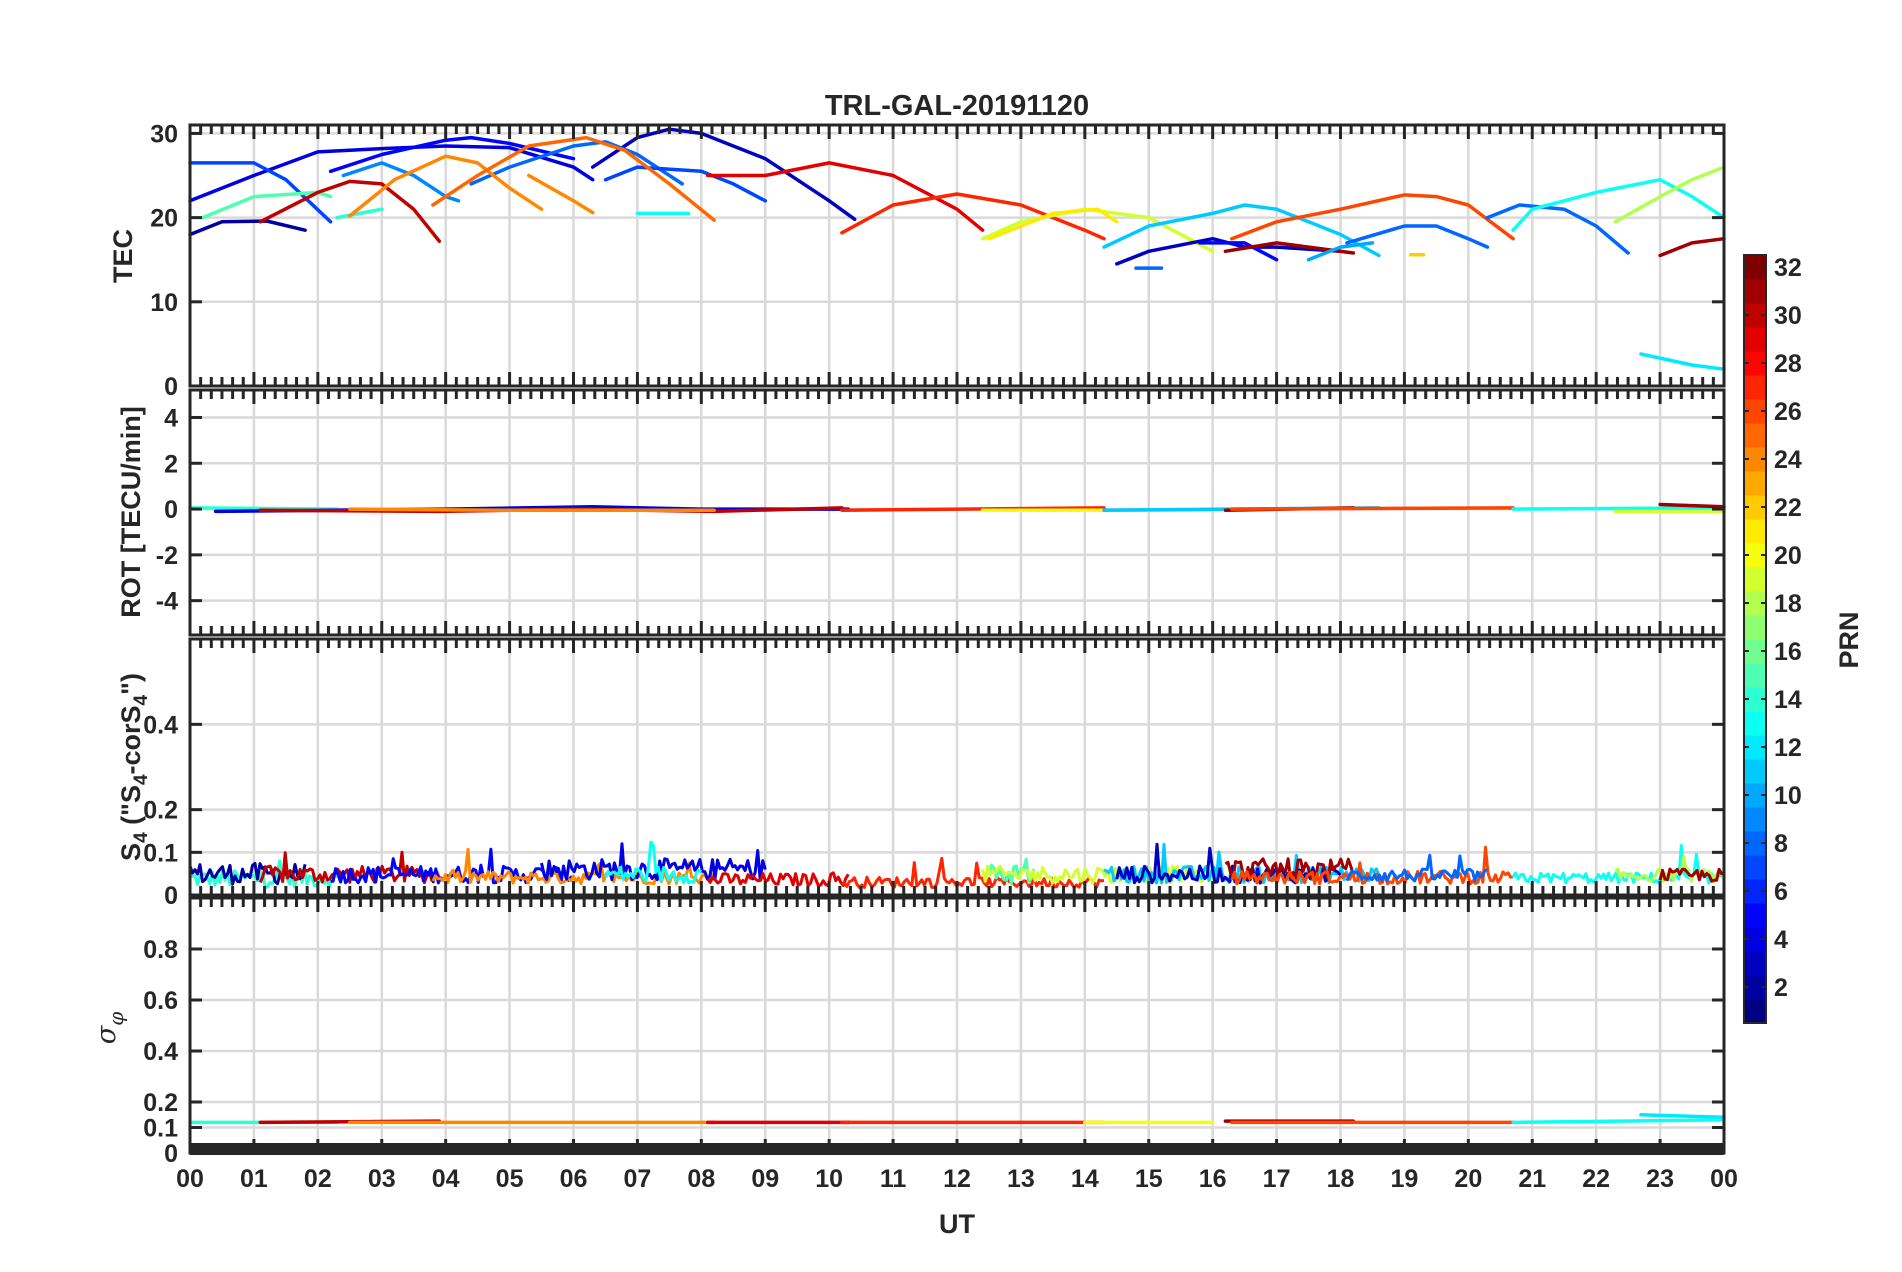 The width and height of the screenshot is (1902, 1272). Describe the element at coordinates (131, 852) in the screenshot. I see `s4-axis-label-part: S` at that location.